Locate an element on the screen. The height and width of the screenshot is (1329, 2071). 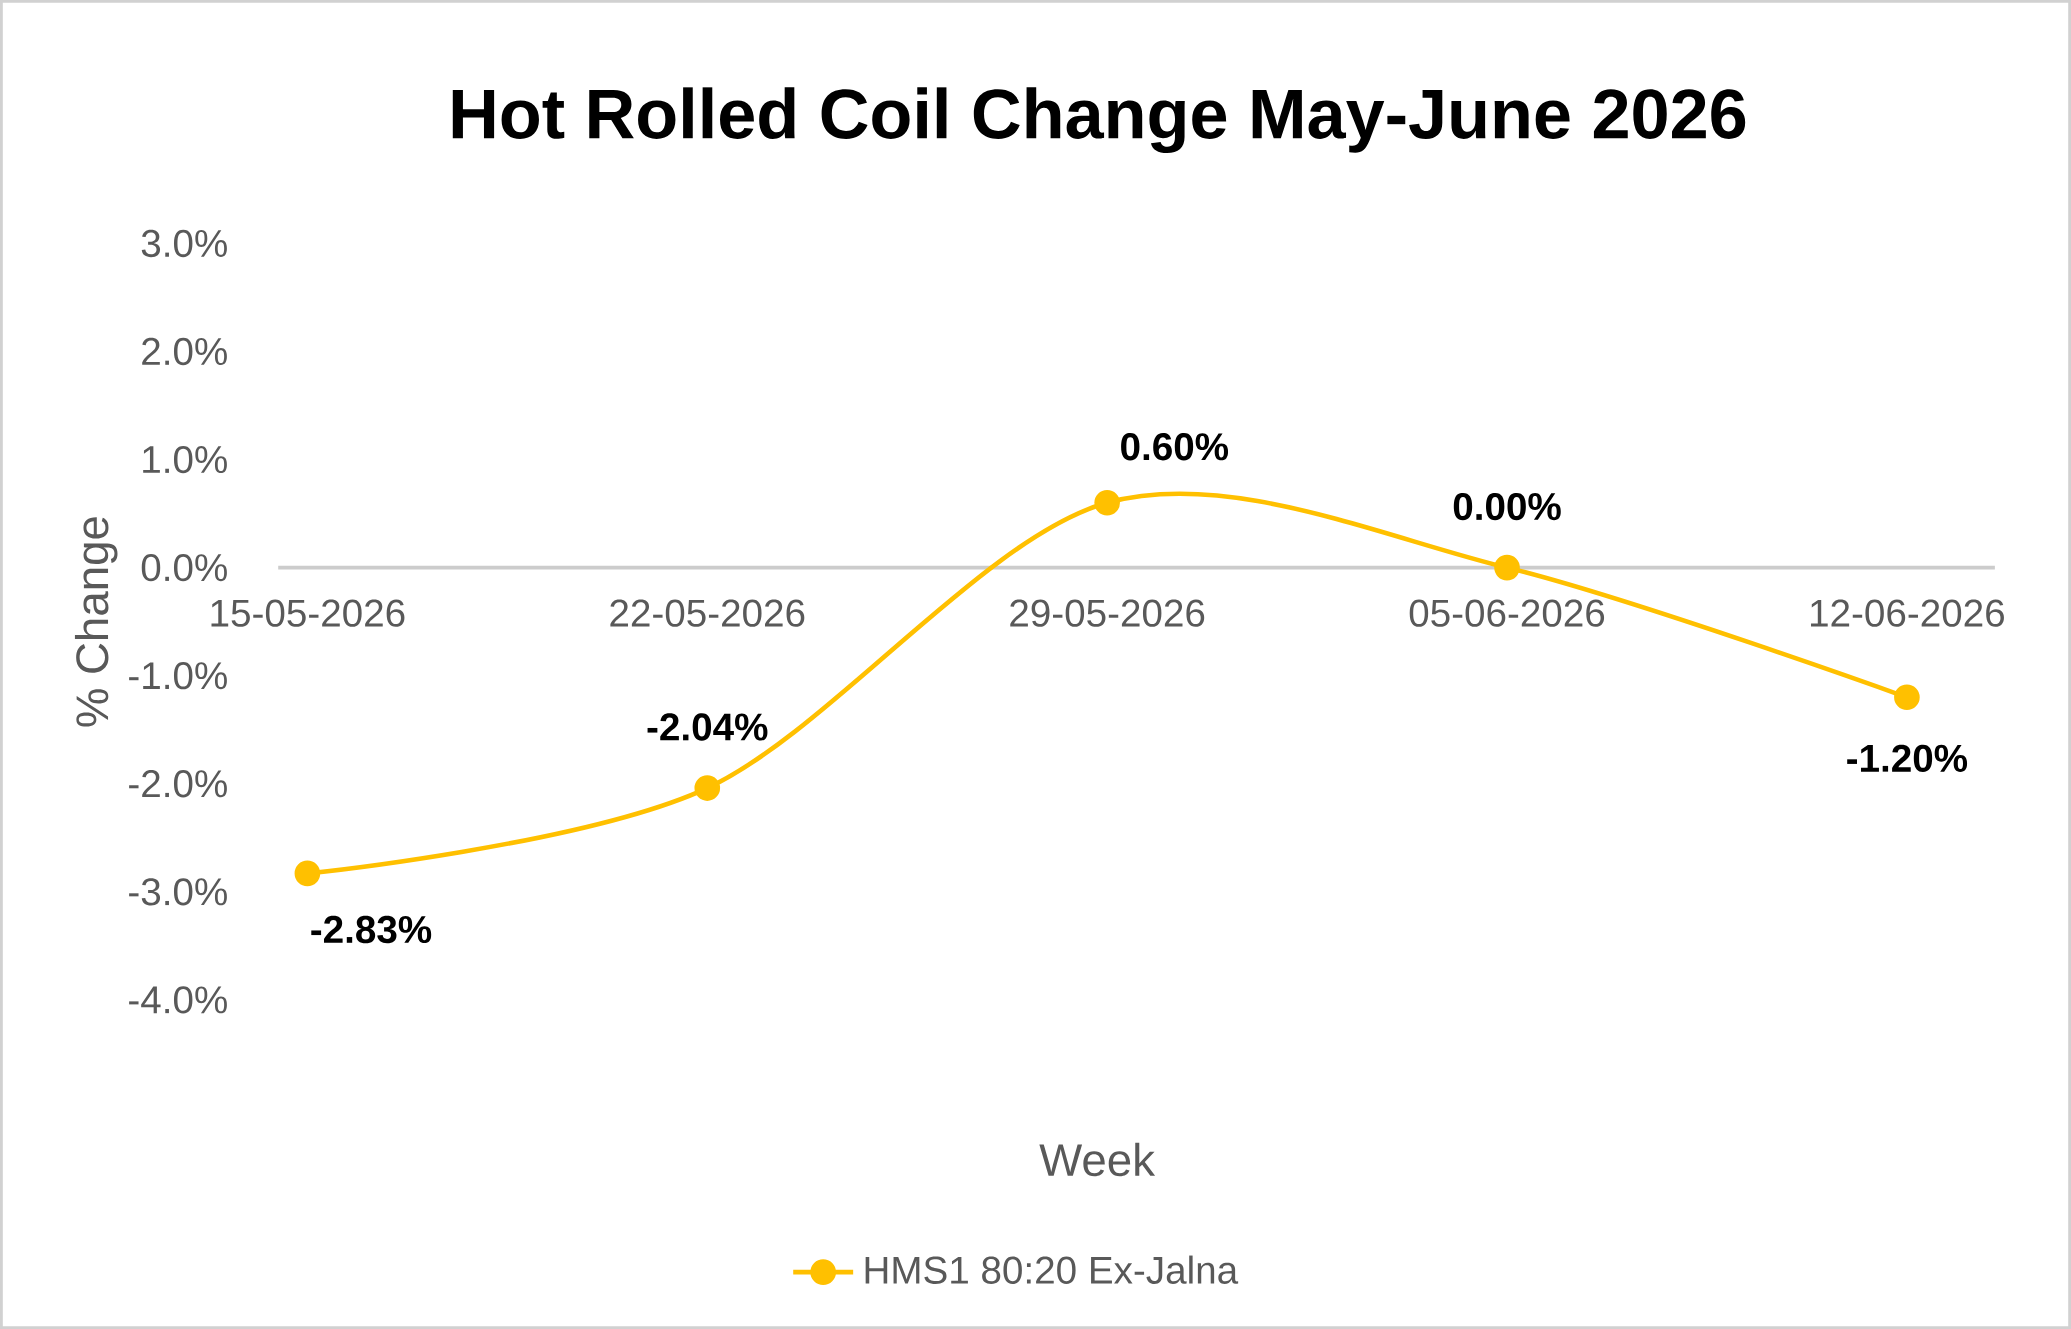
x-tick-label: 22-05-2026 is located at coordinates (707, 613).